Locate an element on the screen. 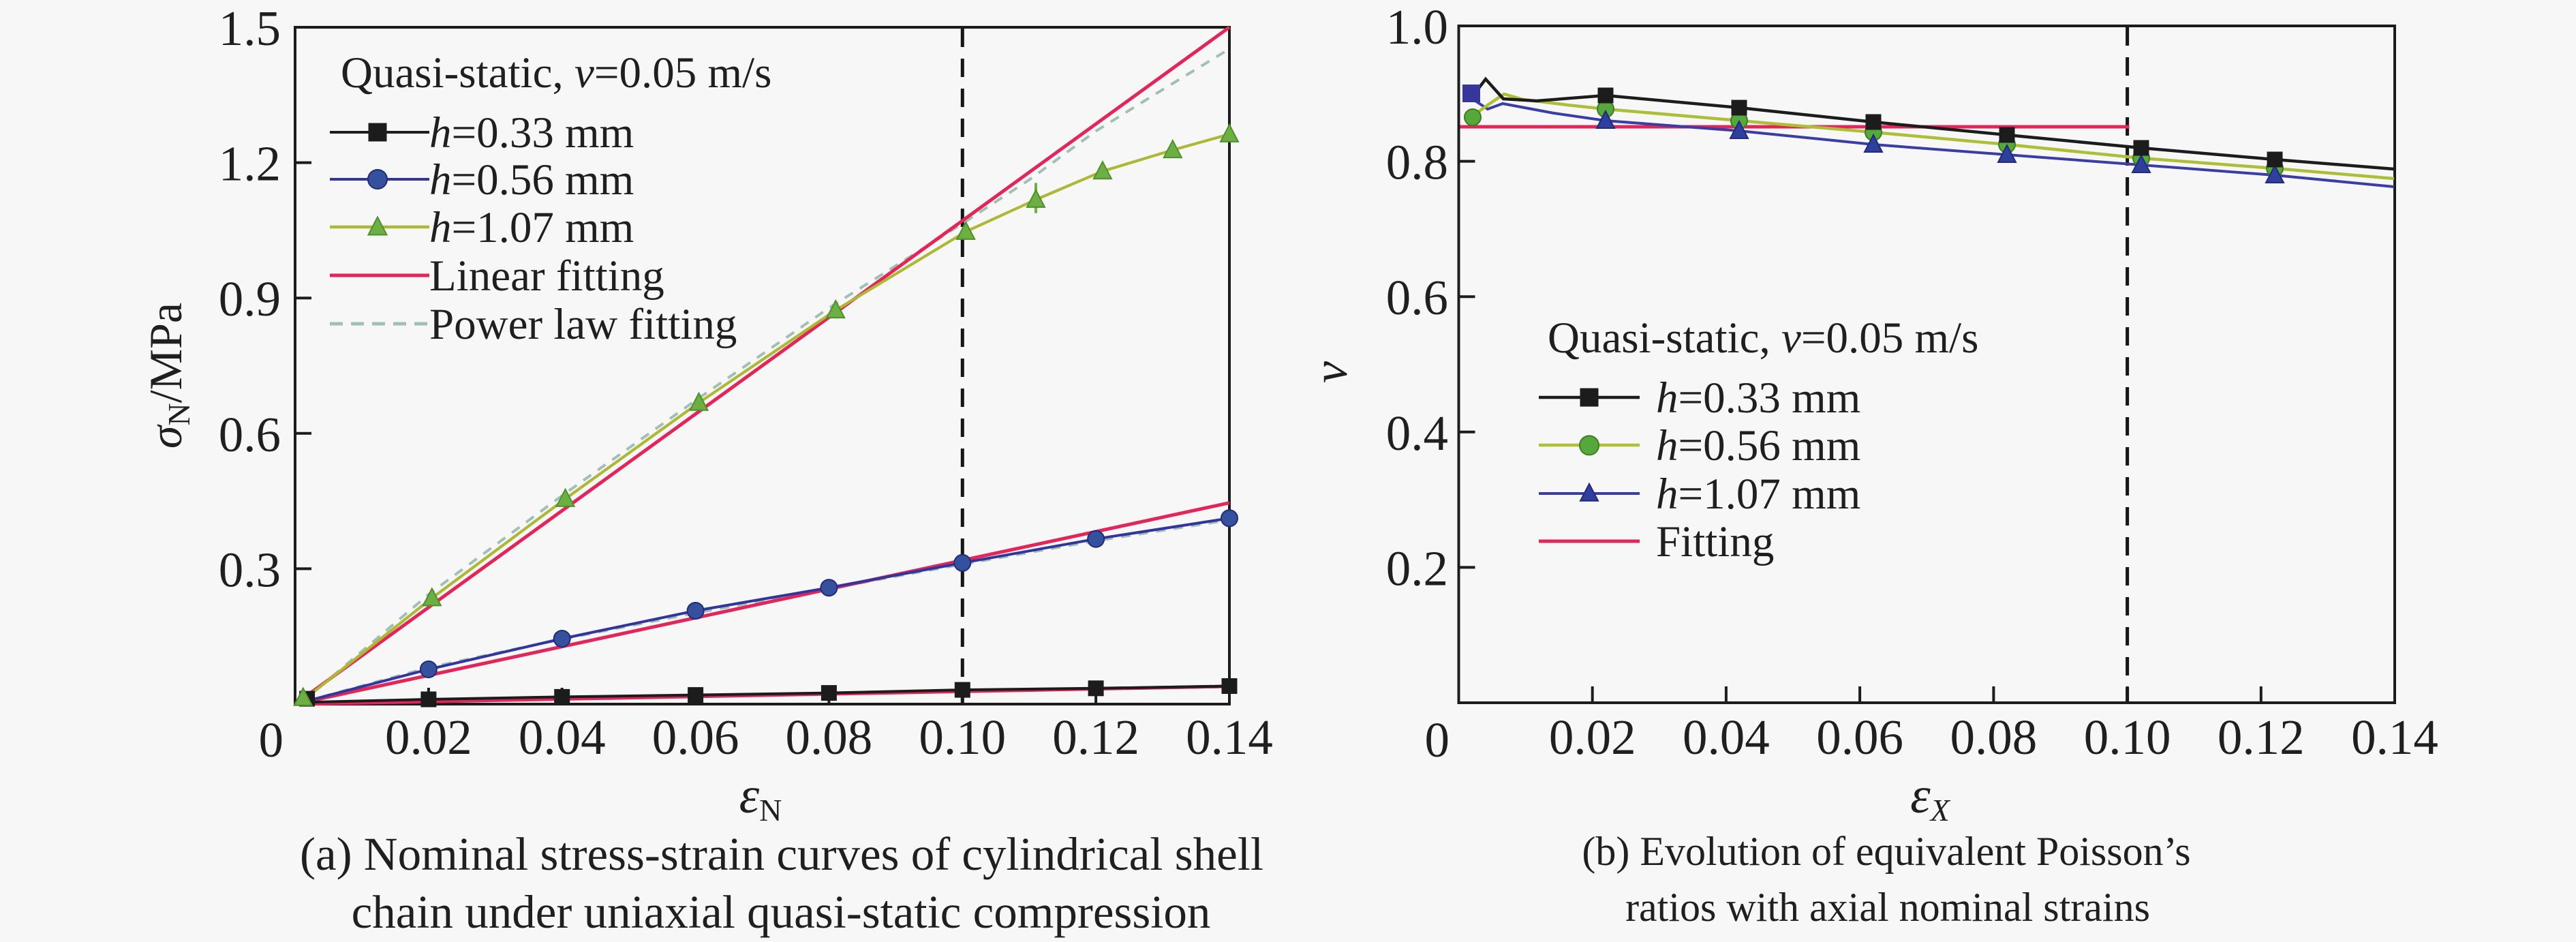  svg-text:ratios with axial nominal stra: ratios with axial nominal strains is located at coordinates (1888, 907).